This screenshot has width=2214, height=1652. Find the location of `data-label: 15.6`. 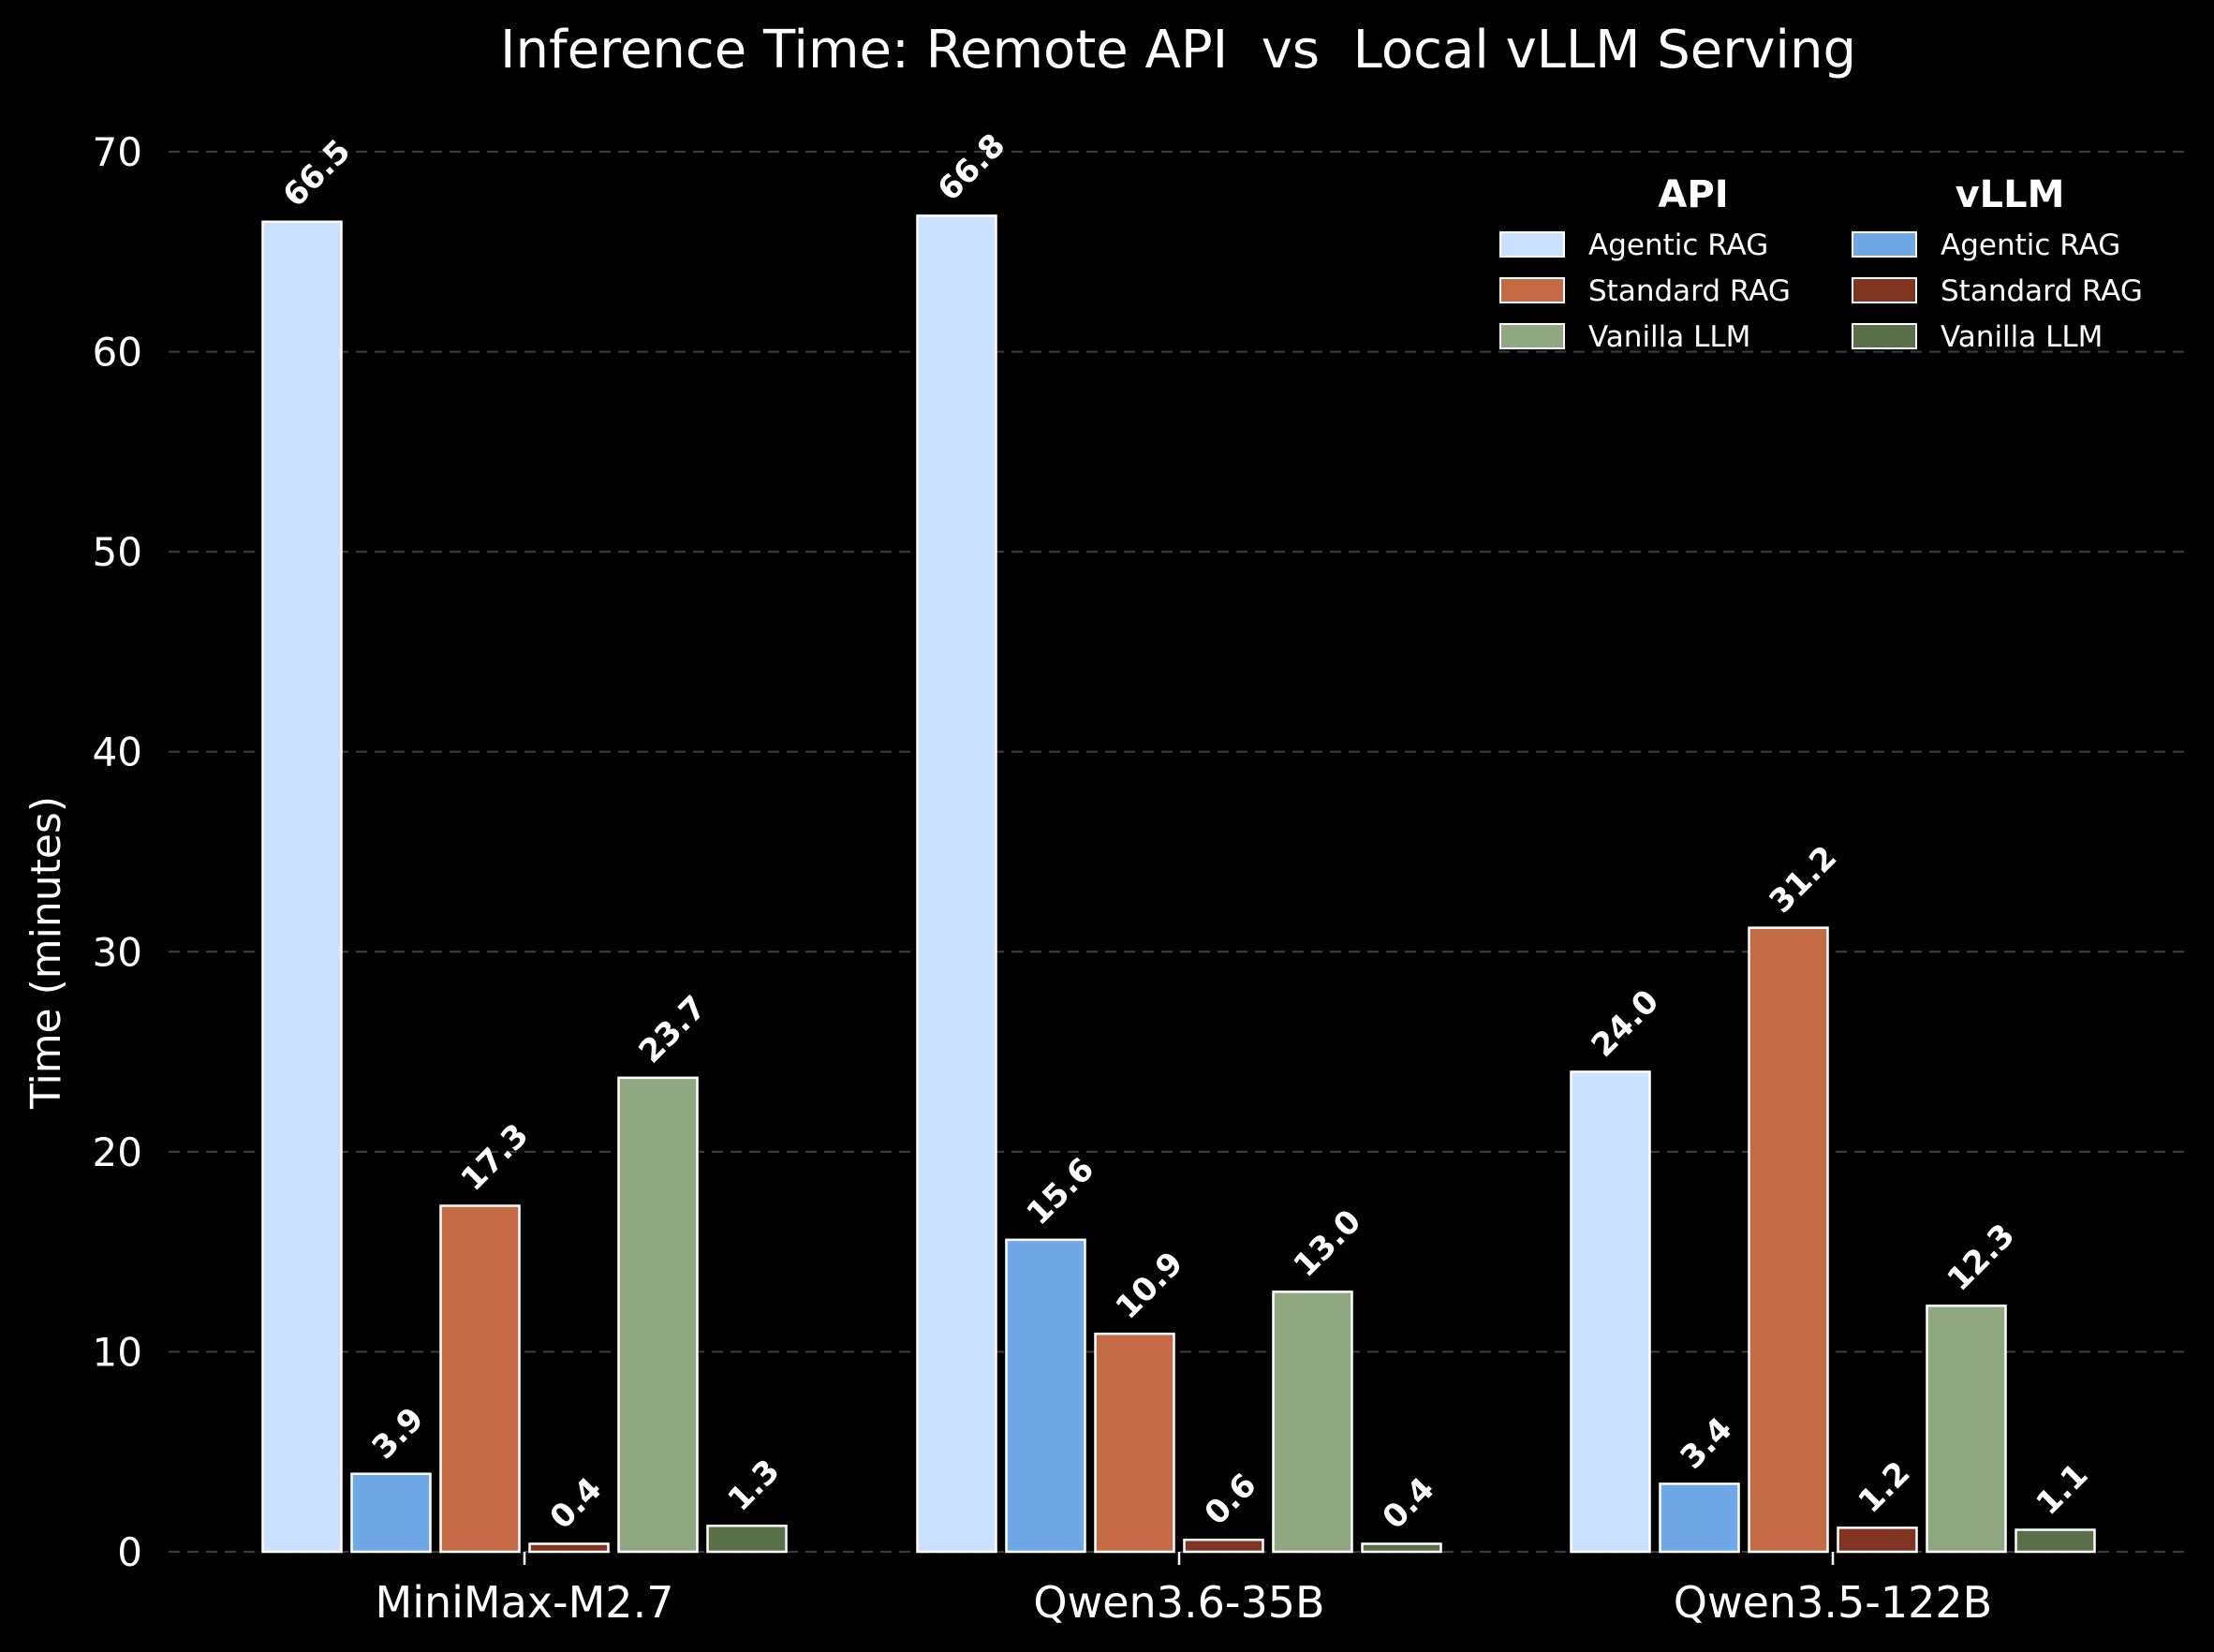

data-label: 15.6 is located at coordinates (1061, 1192).